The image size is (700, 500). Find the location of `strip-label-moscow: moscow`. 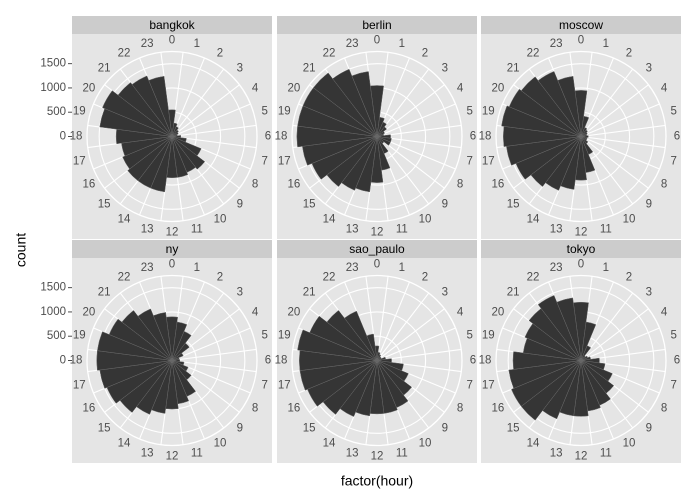

strip-label-moscow: moscow is located at coordinates (581, 25).